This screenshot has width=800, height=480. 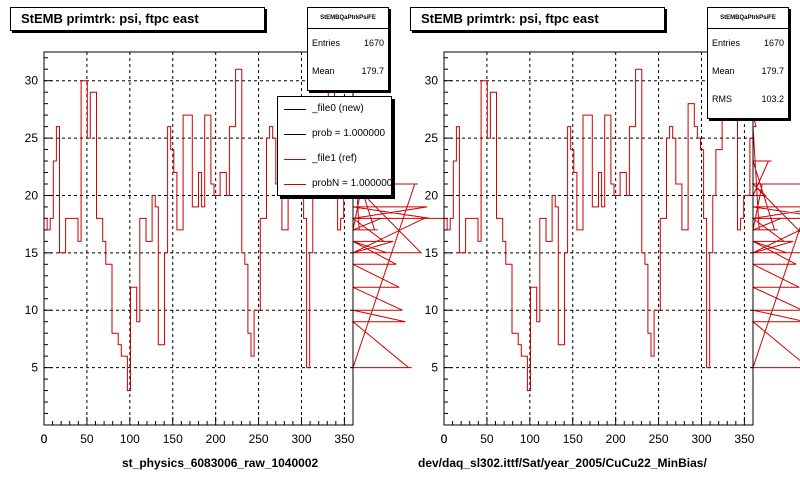 I want to click on chart-title-right: StEMB primtrk: psi, ftpc east, so click(x=537, y=19).